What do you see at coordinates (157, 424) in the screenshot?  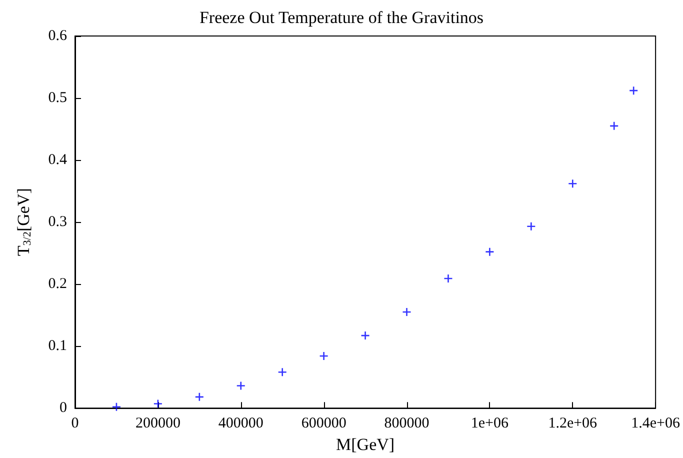 I see `x-tick-label: 200000` at bounding box center [157, 424].